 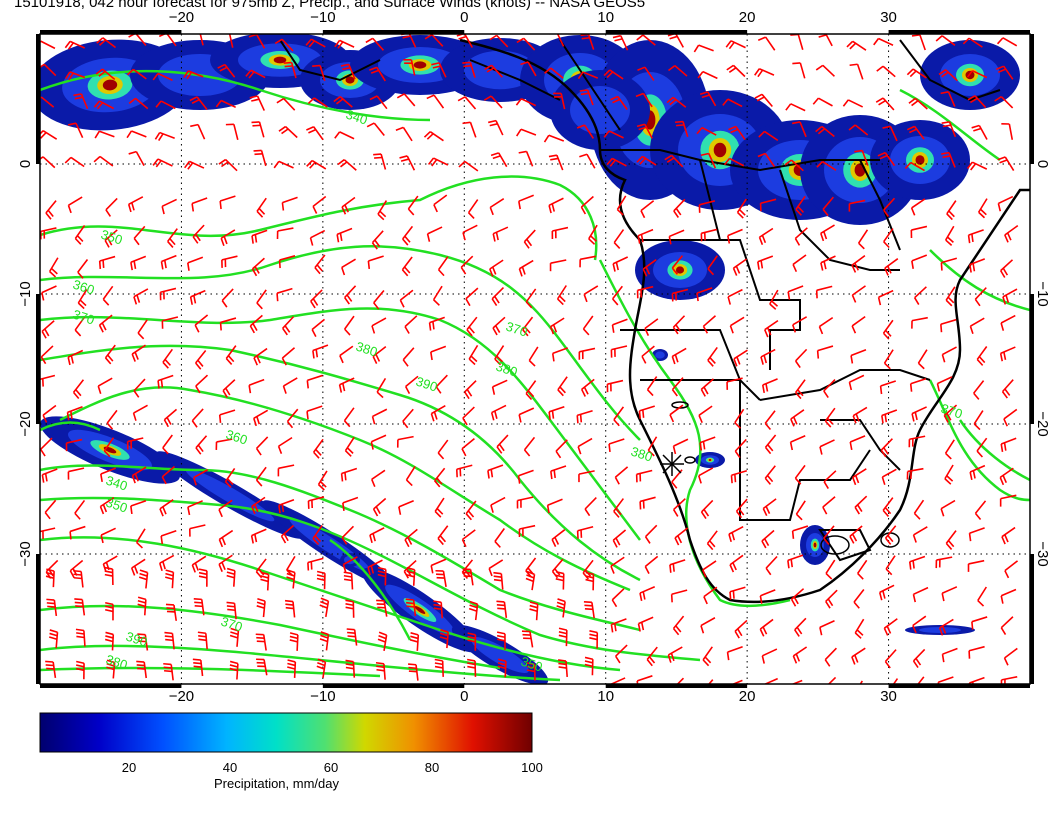 What do you see at coordinates (1042, 293) in the screenshot?
I see `right-lat-tick: −10` at bounding box center [1042, 293].